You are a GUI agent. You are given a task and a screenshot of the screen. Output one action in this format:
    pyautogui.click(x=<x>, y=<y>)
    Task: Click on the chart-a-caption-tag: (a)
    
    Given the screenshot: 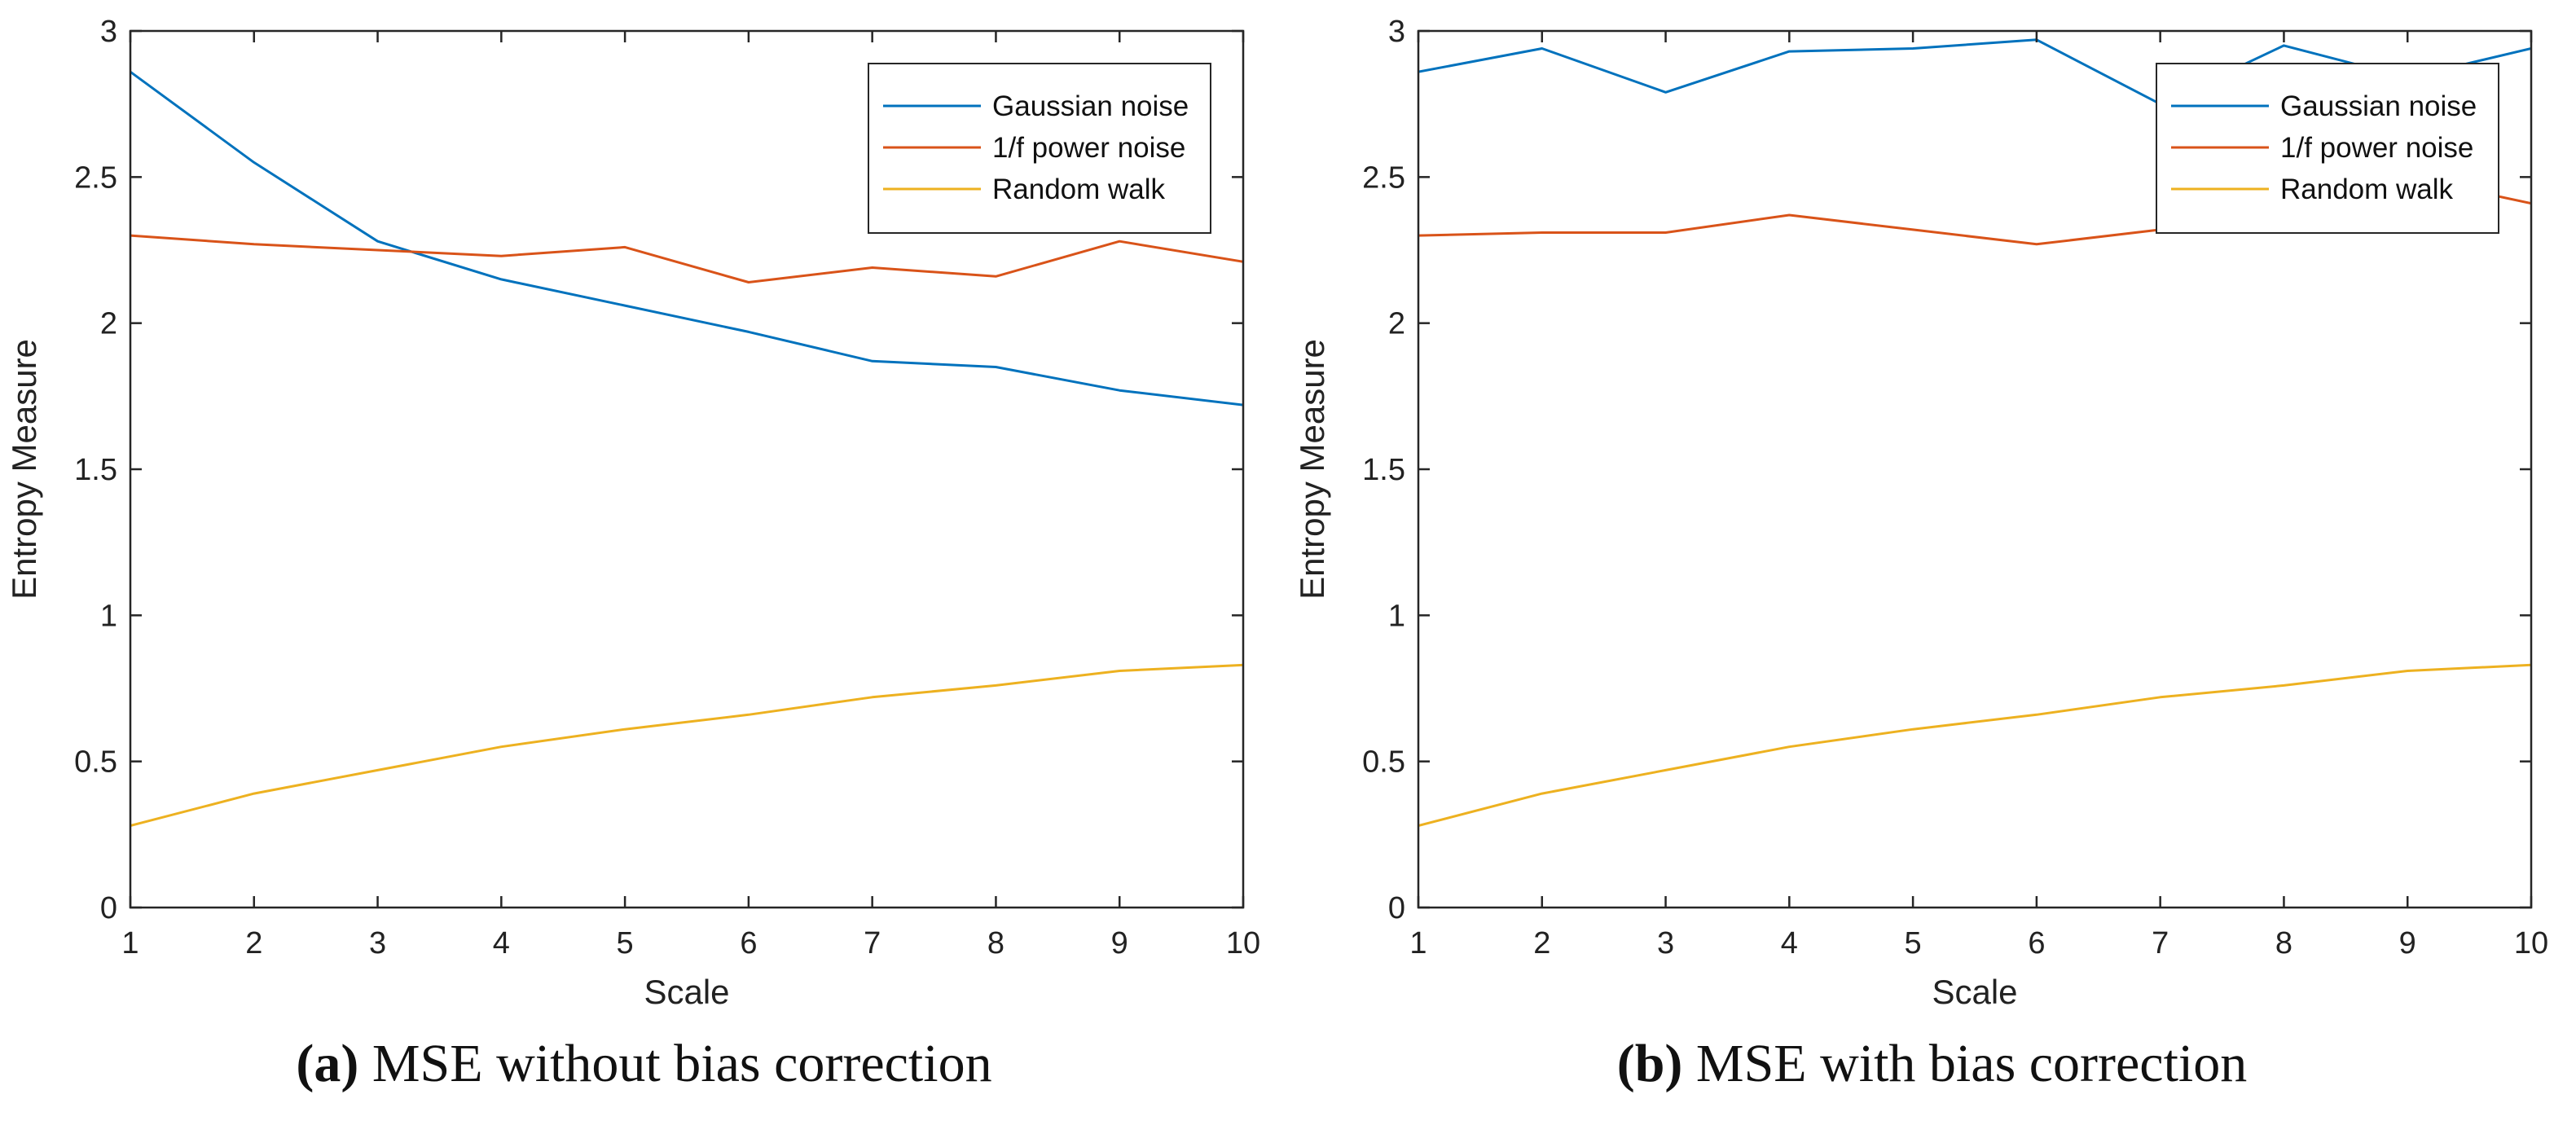 What is the action you would take?
    pyautogui.click(x=327, y=1063)
    